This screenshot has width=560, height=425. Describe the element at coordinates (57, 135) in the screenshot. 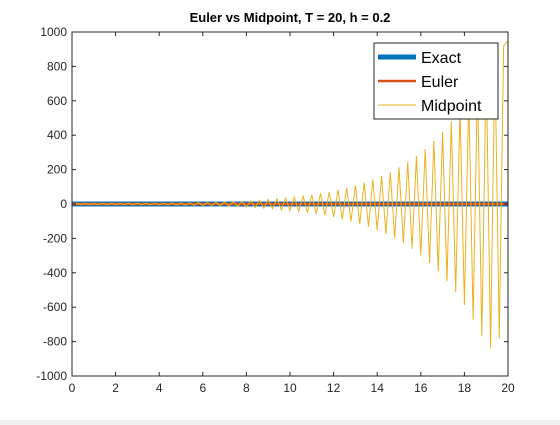

I see `y-tick-label: 400` at that location.